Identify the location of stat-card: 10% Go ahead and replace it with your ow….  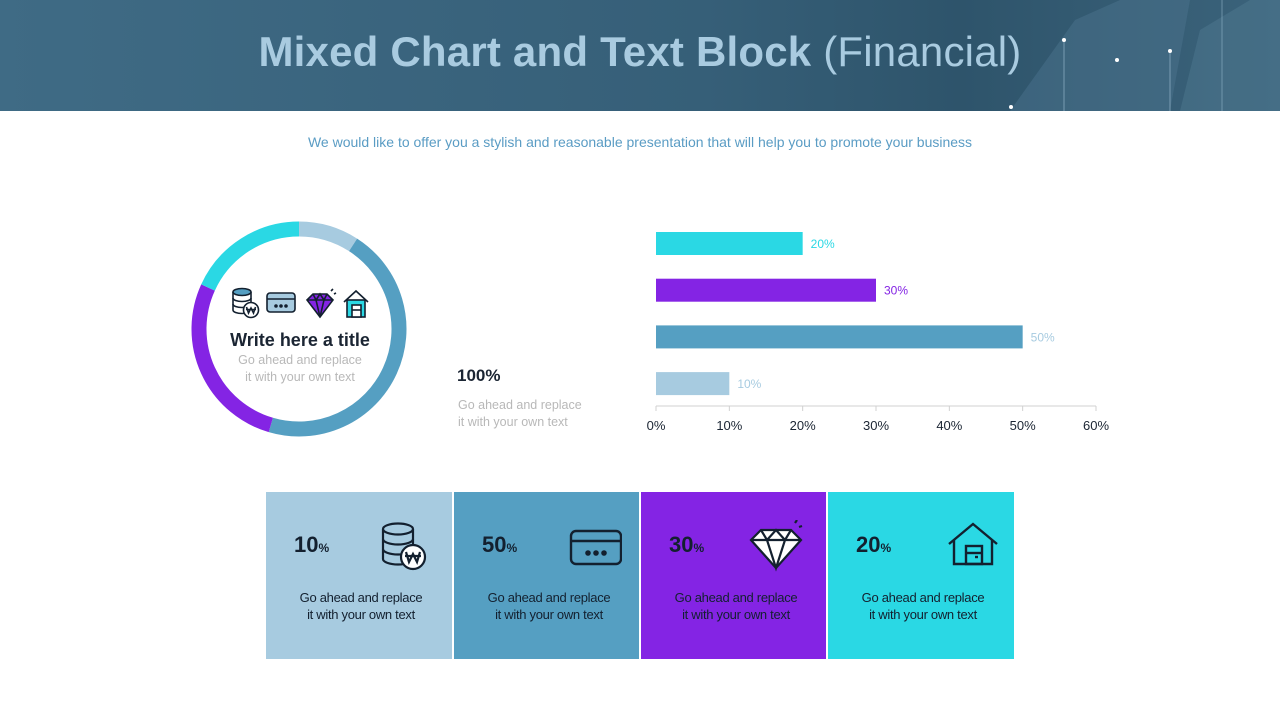
(359, 575).